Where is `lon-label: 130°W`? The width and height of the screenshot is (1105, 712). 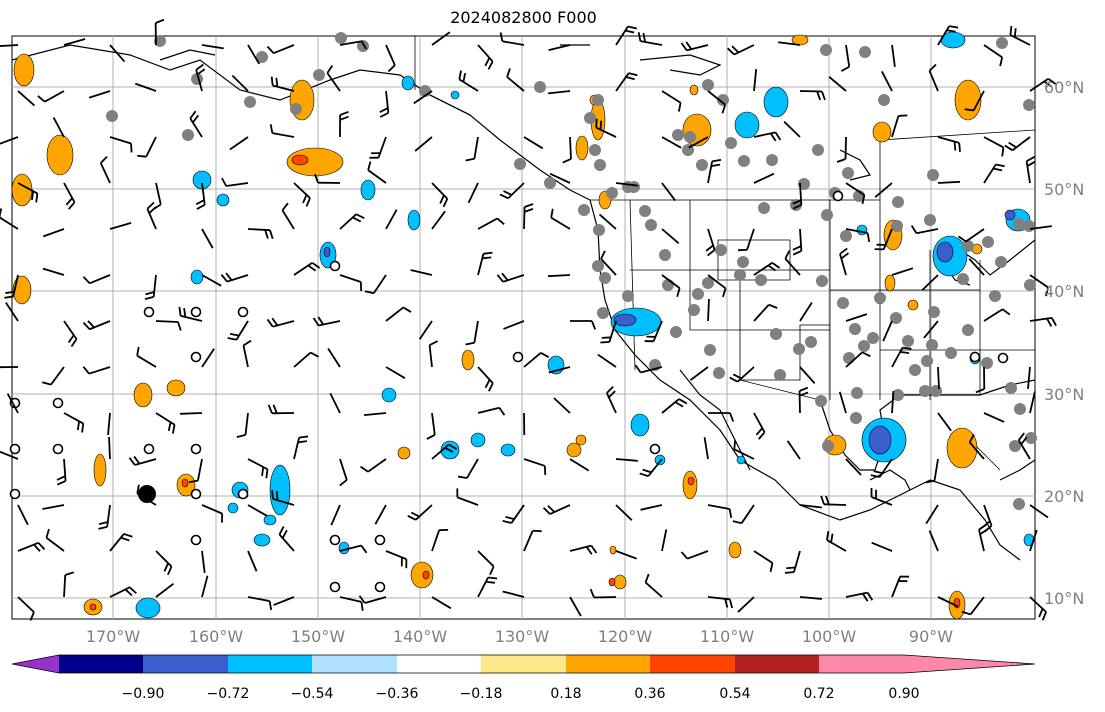 lon-label: 130°W is located at coordinates (522, 636).